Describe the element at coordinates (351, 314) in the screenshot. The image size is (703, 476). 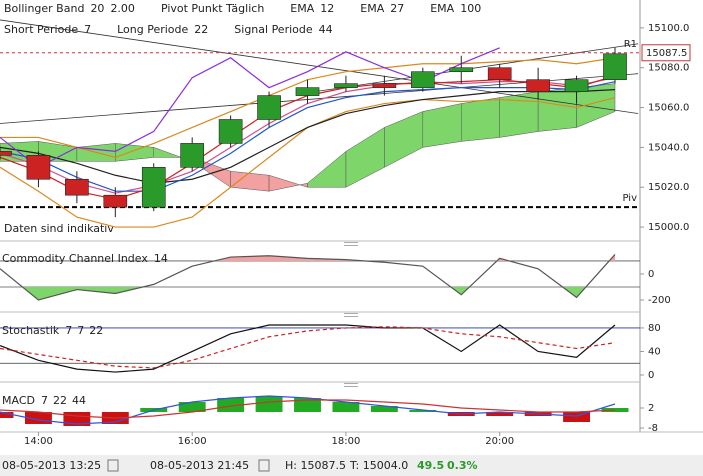
I see `panel-handles` at that location.